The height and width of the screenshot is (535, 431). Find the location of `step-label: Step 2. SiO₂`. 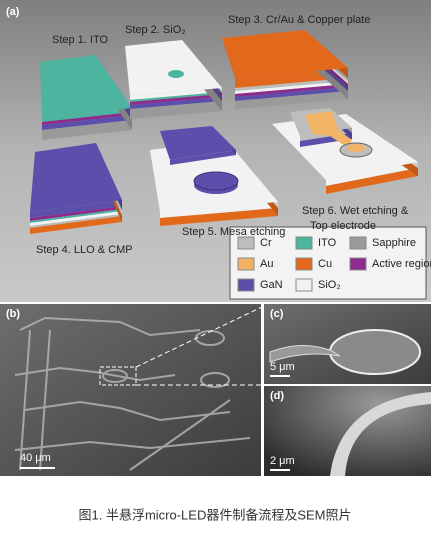

step-label: Step 2. SiO₂ is located at coordinates (155, 30).